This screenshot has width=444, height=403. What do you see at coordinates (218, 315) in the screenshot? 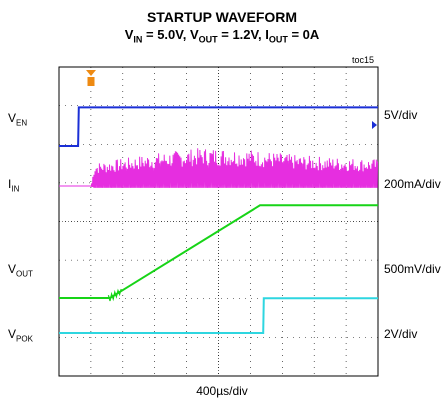
I see `trace-pok` at bounding box center [218, 315].